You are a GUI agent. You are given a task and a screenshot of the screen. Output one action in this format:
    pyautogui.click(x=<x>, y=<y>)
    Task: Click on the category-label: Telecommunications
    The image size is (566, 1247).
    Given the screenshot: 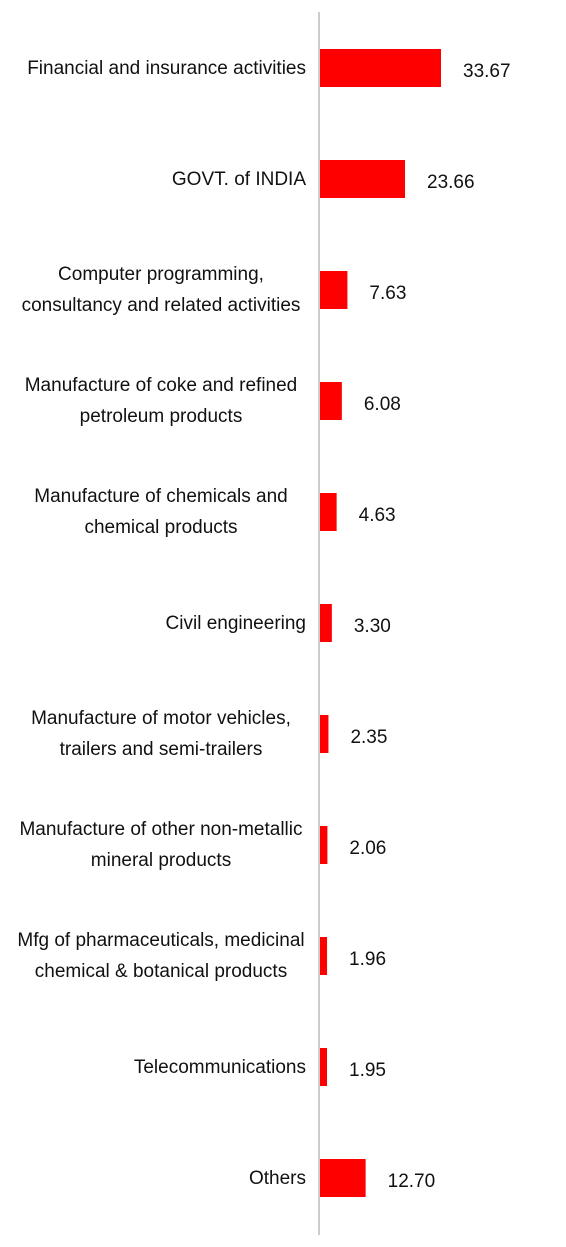 What is the action you would take?
    pyautogui.click(x=219, y=1067)
    